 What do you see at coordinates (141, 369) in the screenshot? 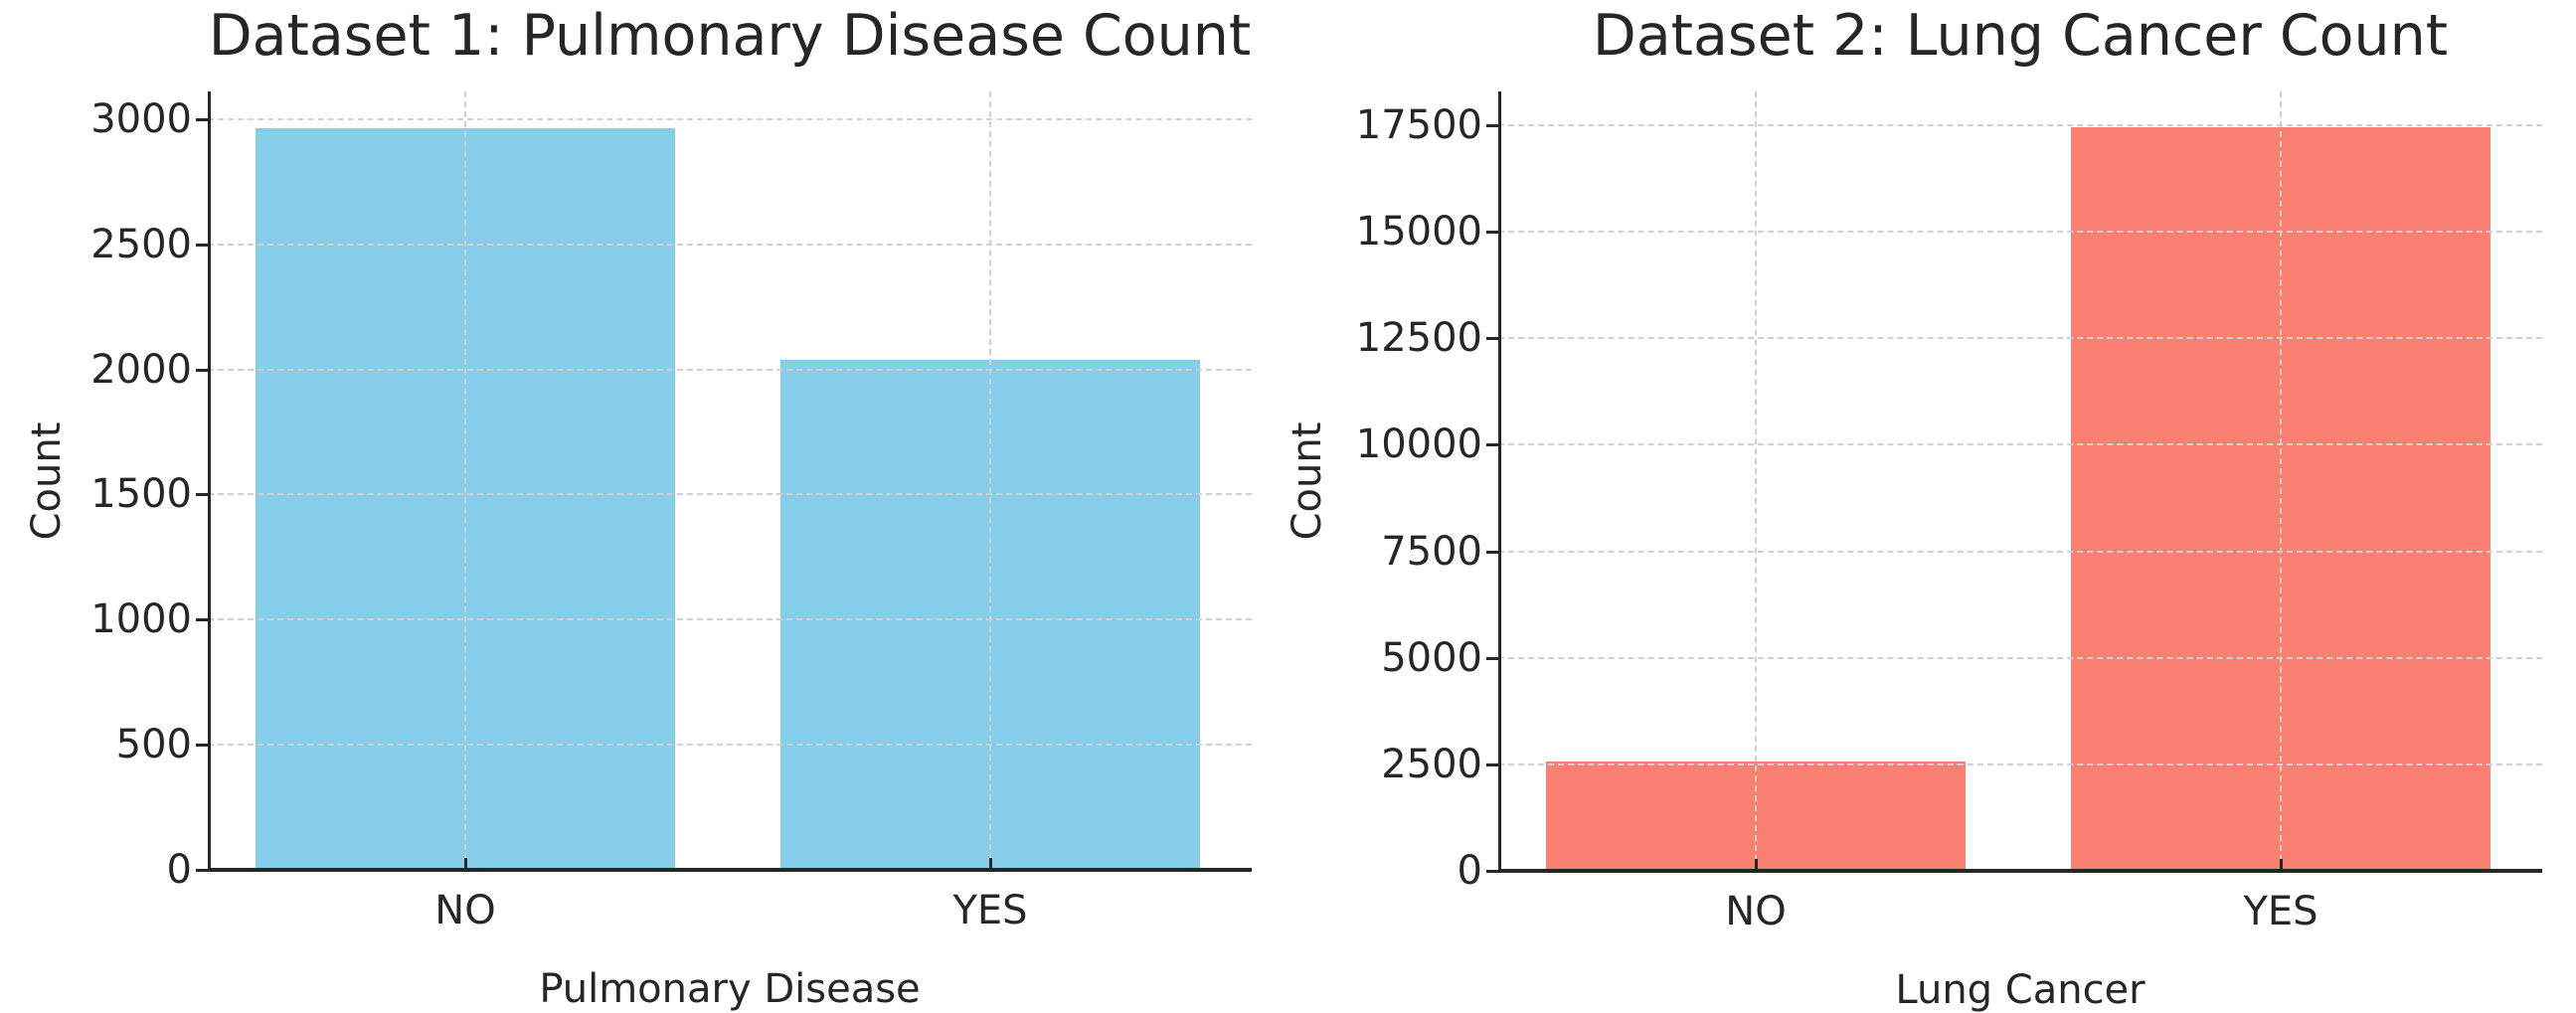
I see `y-tick-label: 2000` at bounding box center [141, 369].